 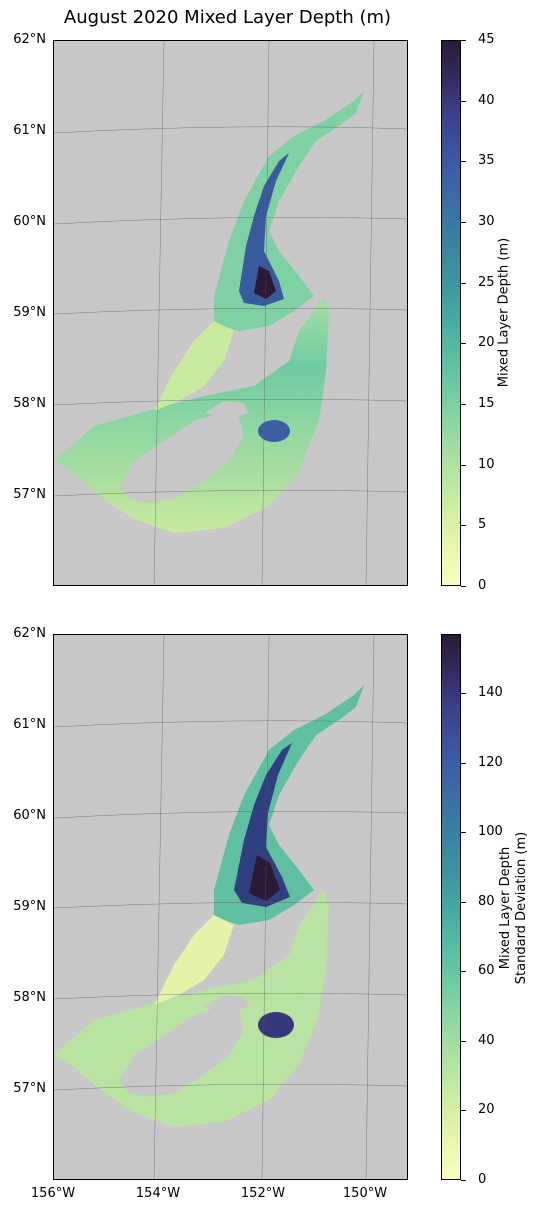 I want to click on lat-label-58-top: 58°N, so click(x=29, y=403).